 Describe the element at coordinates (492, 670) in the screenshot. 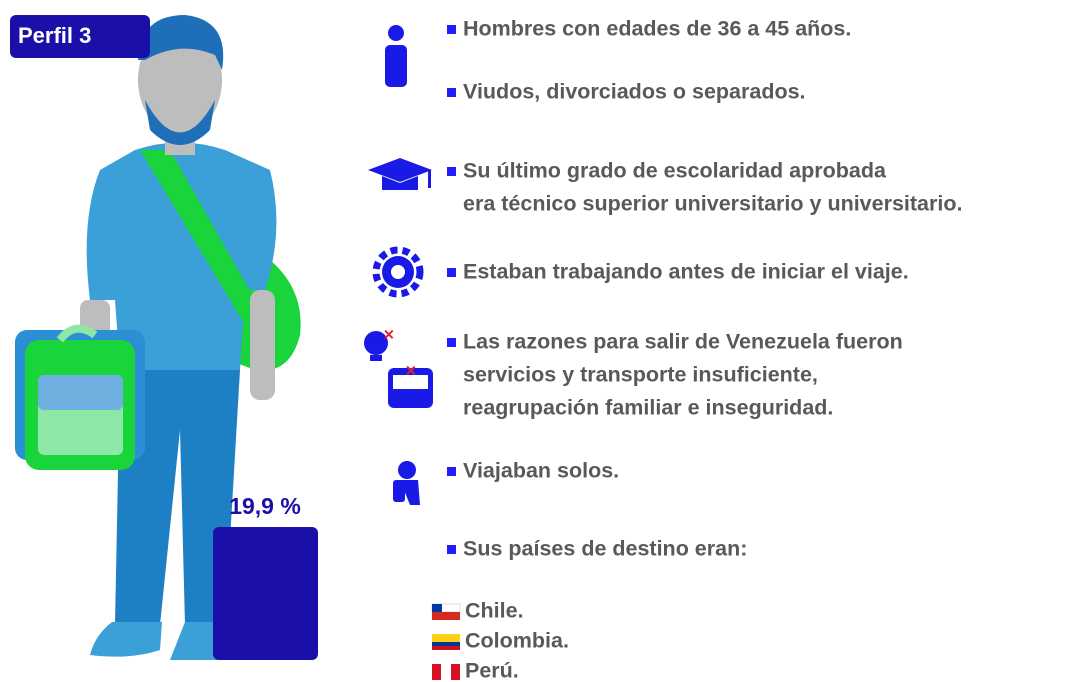

I see `destination: Perú.` at that location.